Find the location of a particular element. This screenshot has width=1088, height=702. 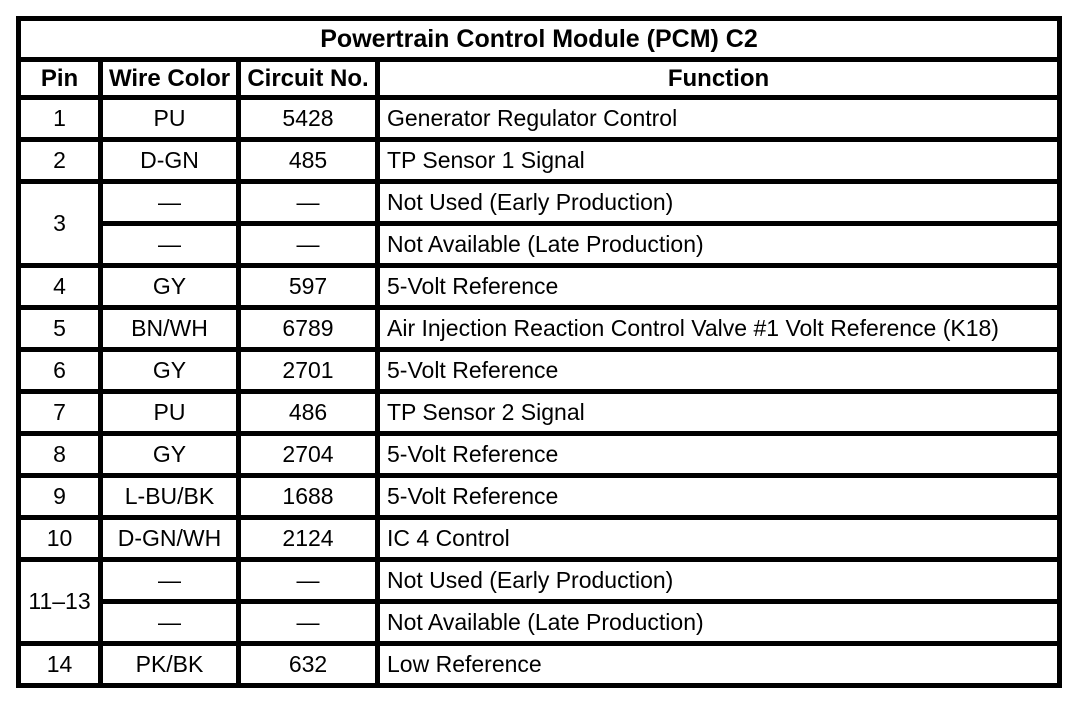

cell-function: Low Reference is located at coordinates (718, 664).